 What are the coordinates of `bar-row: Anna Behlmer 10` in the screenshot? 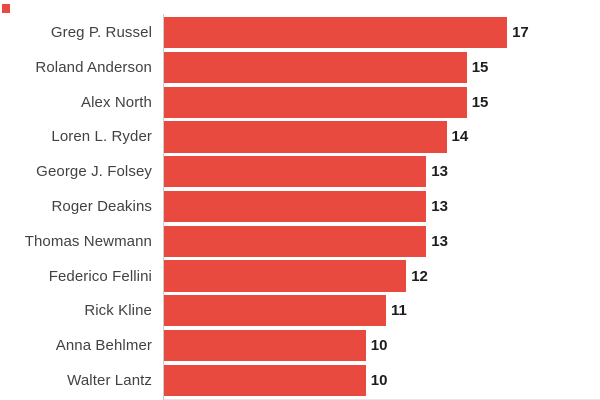 It's located at (300, 345).